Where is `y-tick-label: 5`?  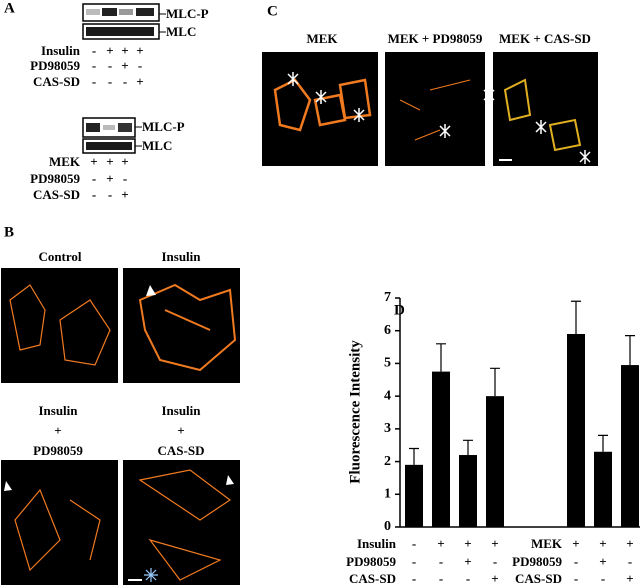 y-tick-label: 5 is located at coordinates (387, 363).